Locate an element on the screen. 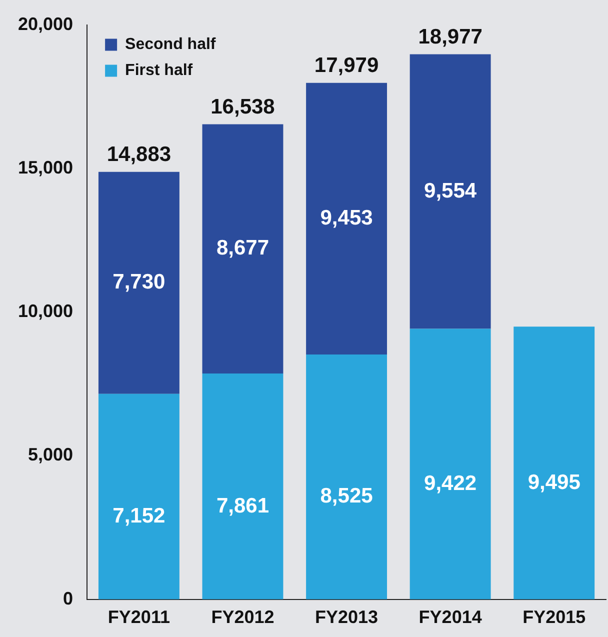  x-tick-label: FY2011 is located at coordinates (139, 617).